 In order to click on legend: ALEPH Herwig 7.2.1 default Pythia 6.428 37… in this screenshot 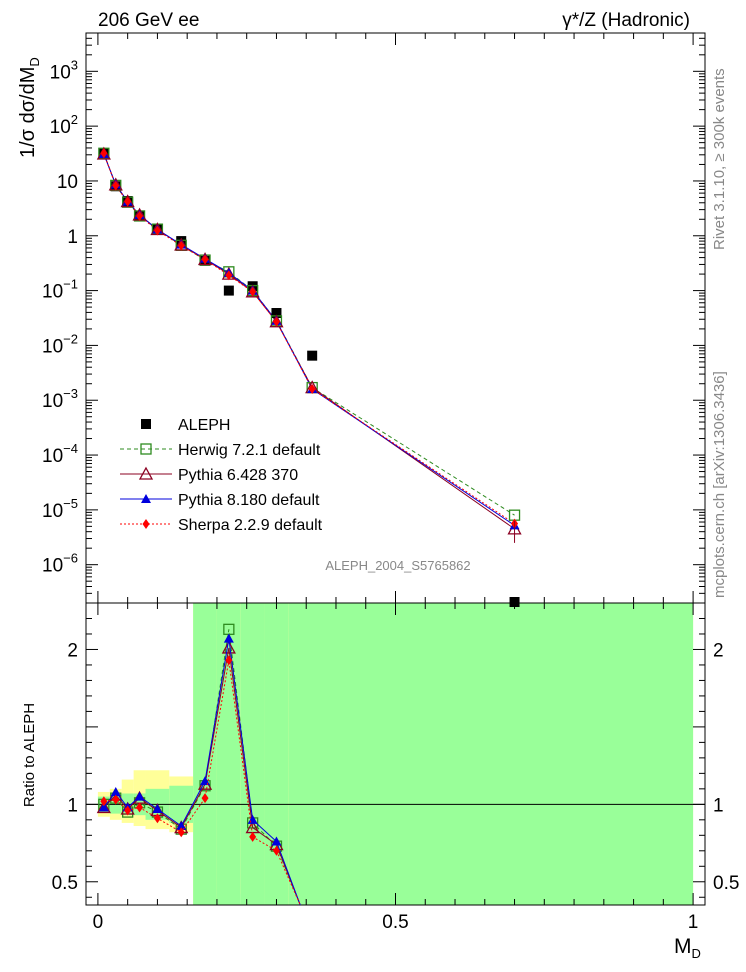, I will do `click(221, 475)`.